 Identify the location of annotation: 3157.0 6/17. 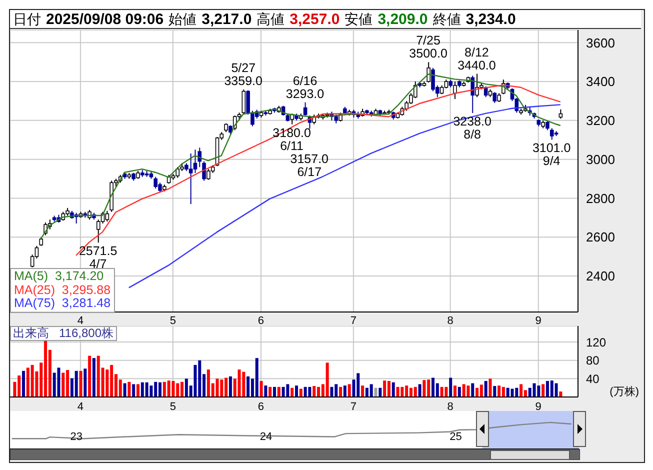
(309, 165).